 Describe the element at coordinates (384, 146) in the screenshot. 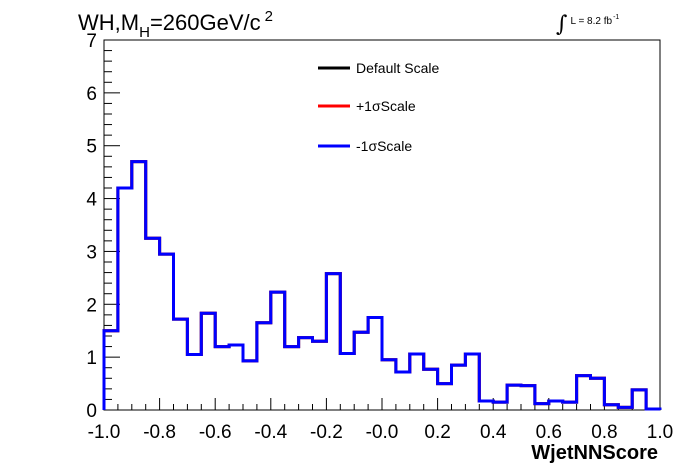

I see `legend-label: -1σScale` at that location.